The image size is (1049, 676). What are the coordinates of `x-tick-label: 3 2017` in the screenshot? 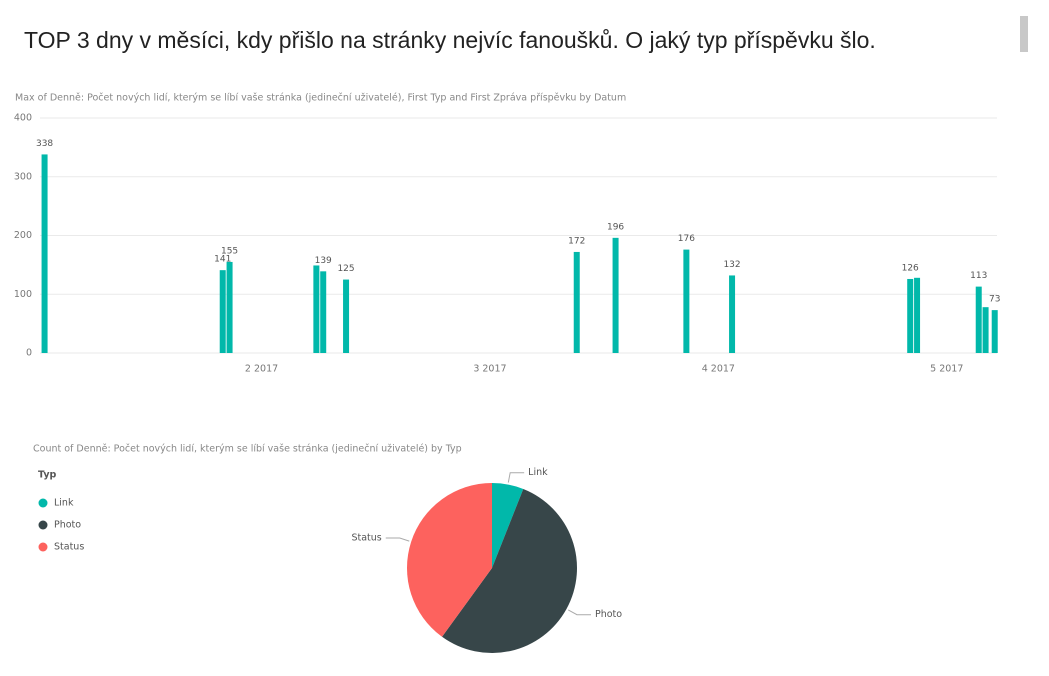 It's located at (489, 369).